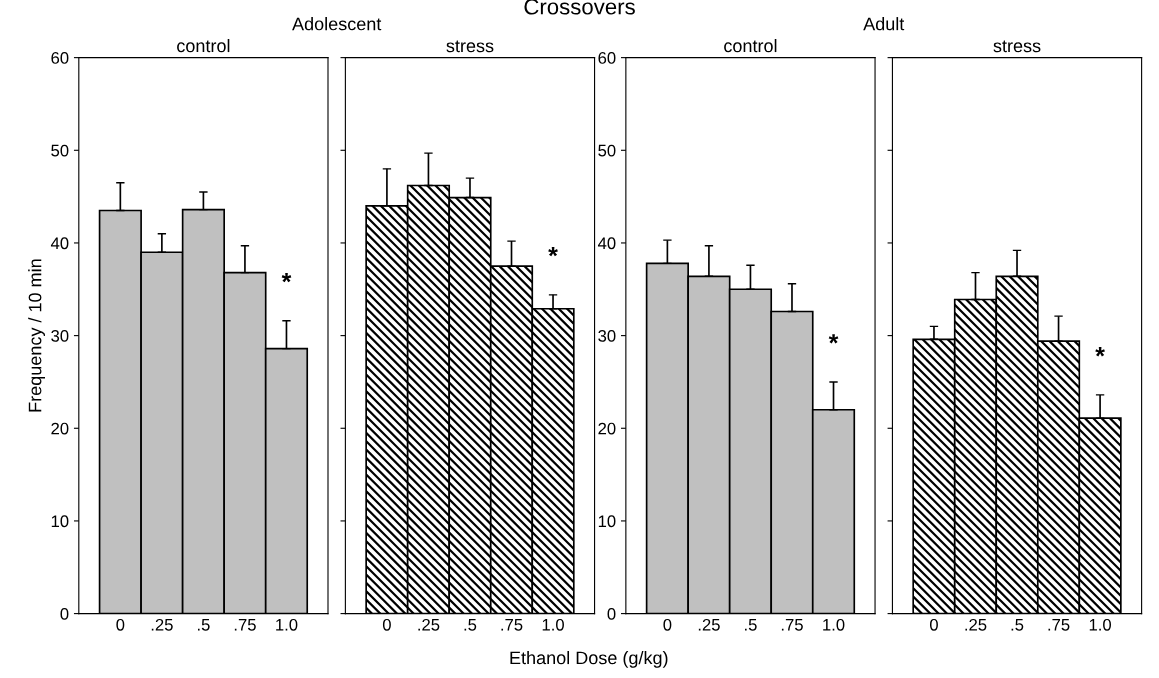 The height and width of the screenshot is (678, 1159). I want to click on x-axis-title: Ethanol Dose (g/kg), so click(589, 659).